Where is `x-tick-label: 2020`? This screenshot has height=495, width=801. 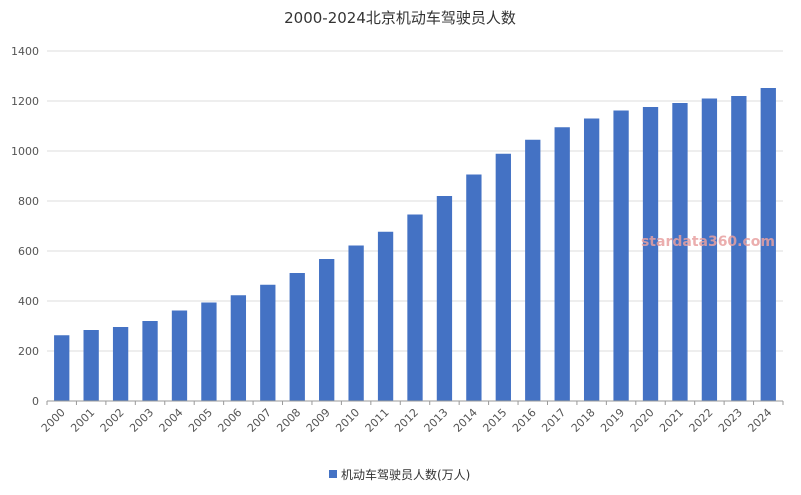
x-tick-label: 2020 is located at coordinates (642, 420).